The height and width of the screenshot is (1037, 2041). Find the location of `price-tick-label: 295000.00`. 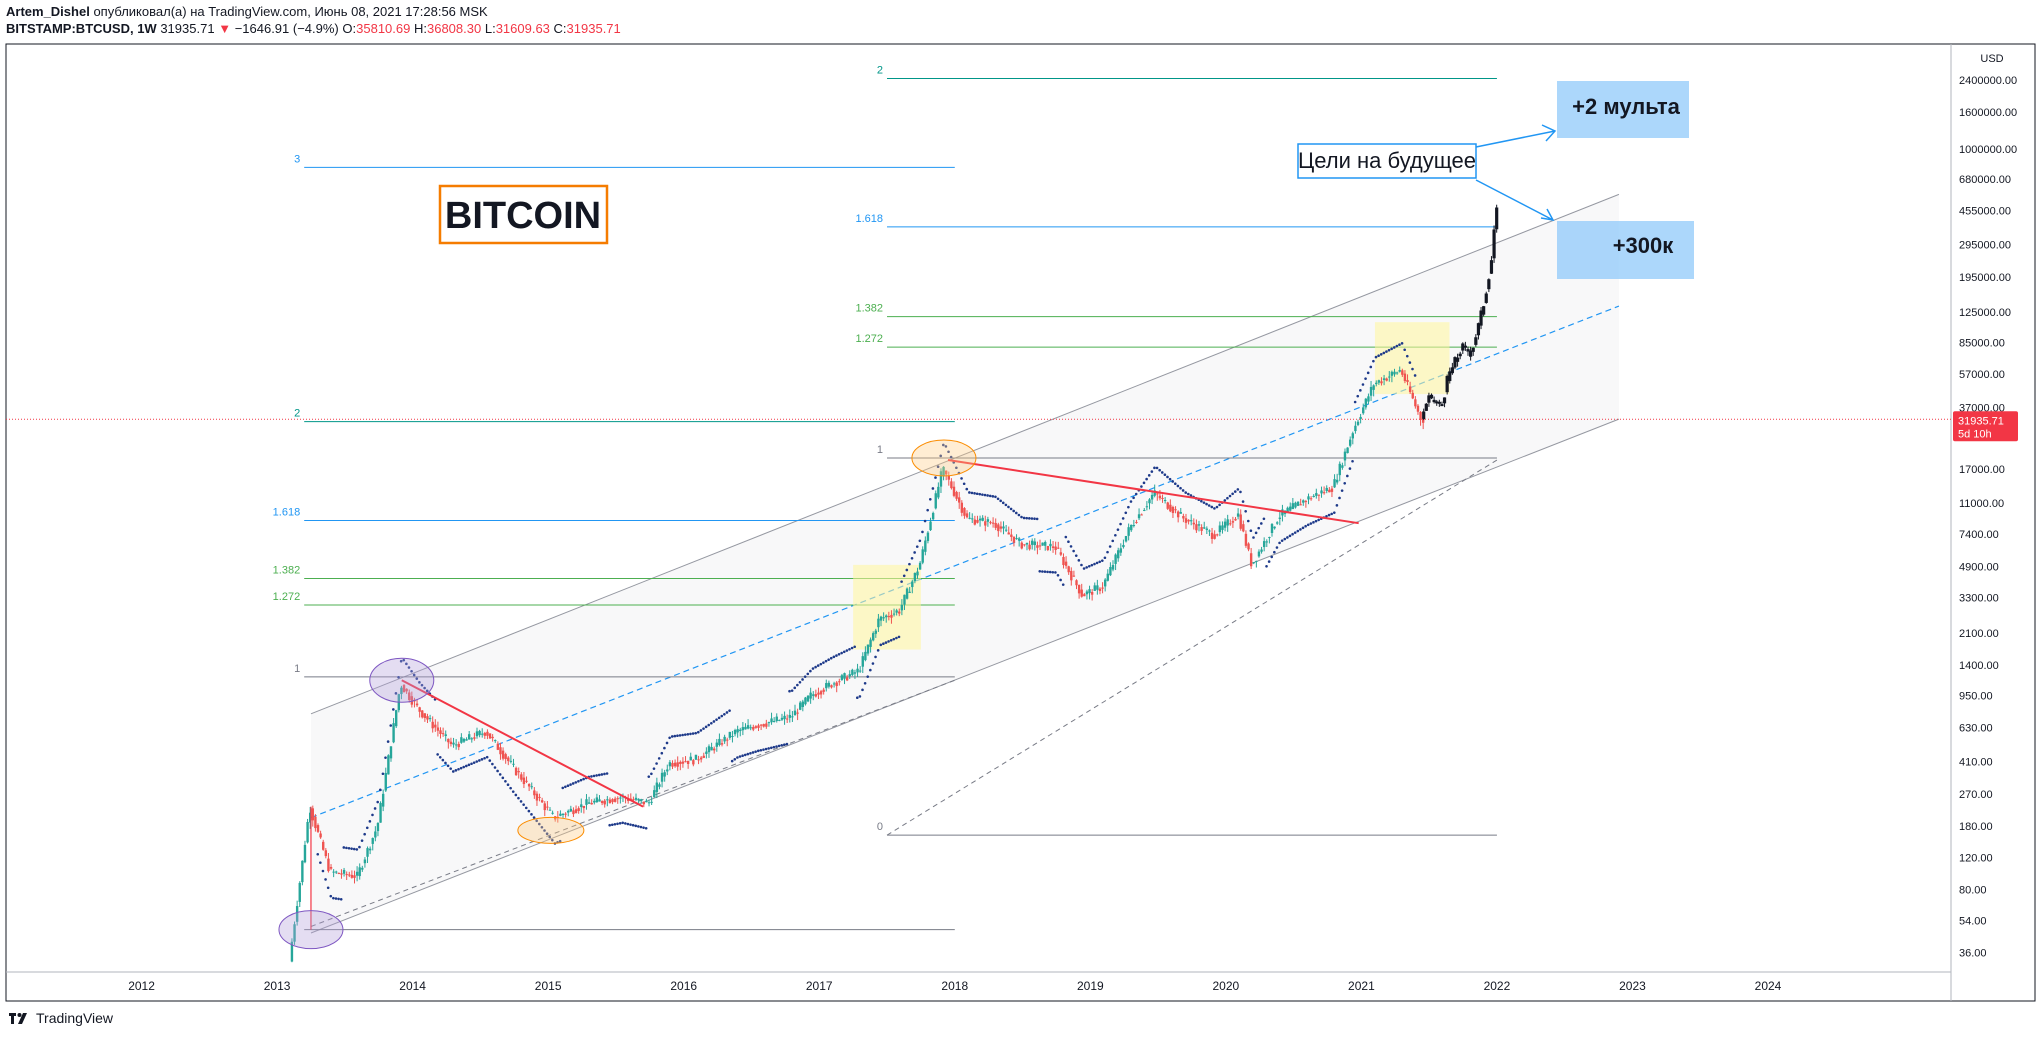

price-tick-label: 295000.00 is located at coordinates (1985, 246).